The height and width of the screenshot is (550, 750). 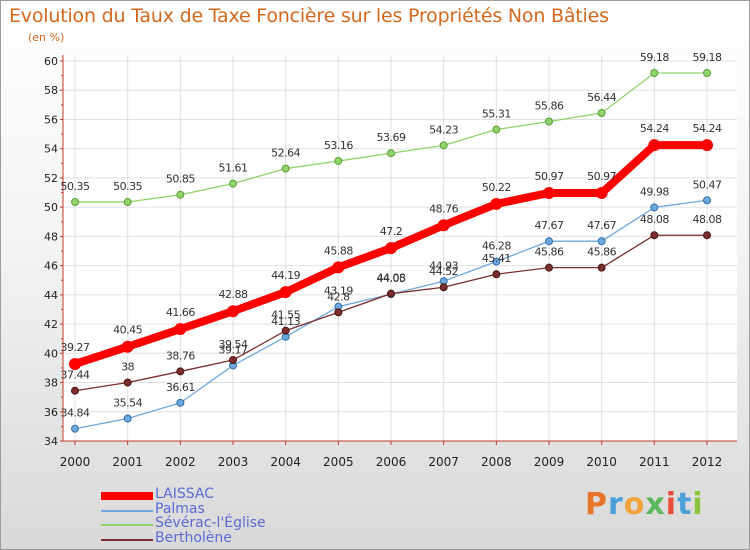 What do you see at coordinates (496, 114) in the screenshot?
I see `data-label: 55.31` at bounding box center [496, 114].